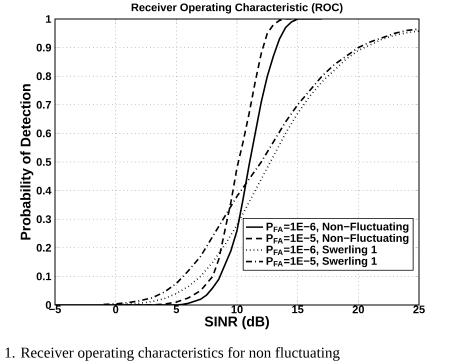  What do you see at coordinates (44, 219) in the screenshot?
I see `y-tick-label: 0.3` at bounding box center [44, 219].